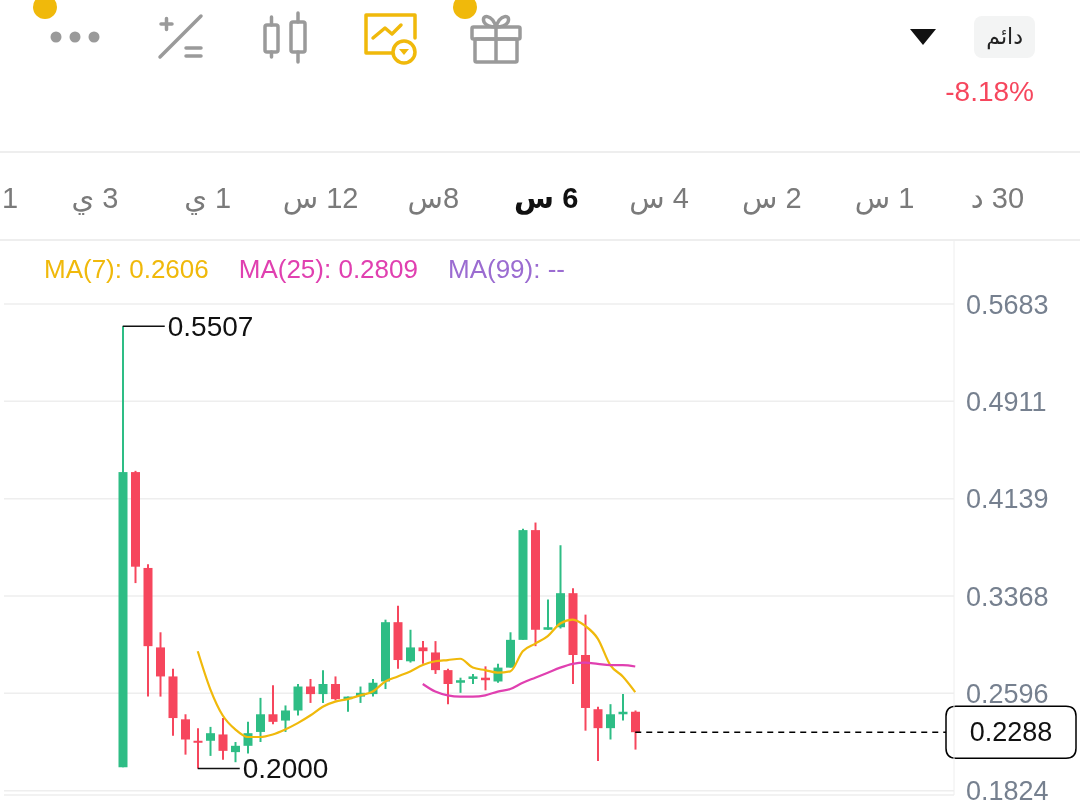 The width and height of the screenshot is (1080, 810). I want to click on text: MA(25): 0.2809, so click(328, 269).